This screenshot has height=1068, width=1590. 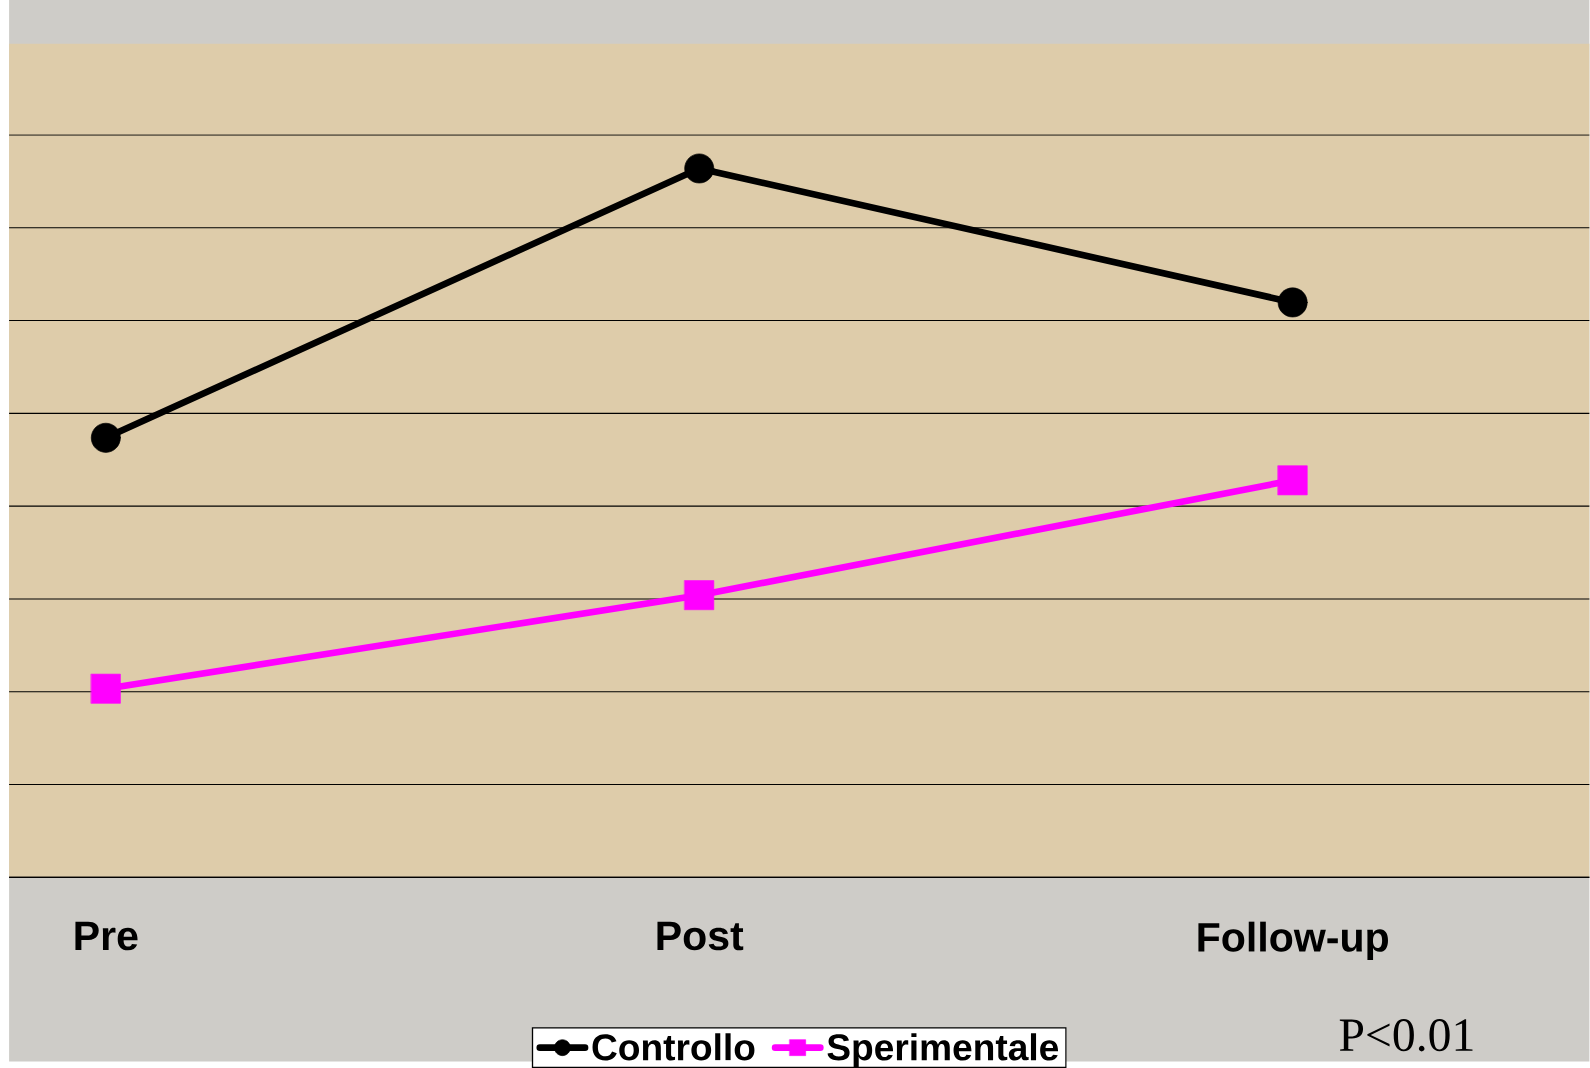 I want to click on x-tick-label: Pre, so click(x=106, y=936).